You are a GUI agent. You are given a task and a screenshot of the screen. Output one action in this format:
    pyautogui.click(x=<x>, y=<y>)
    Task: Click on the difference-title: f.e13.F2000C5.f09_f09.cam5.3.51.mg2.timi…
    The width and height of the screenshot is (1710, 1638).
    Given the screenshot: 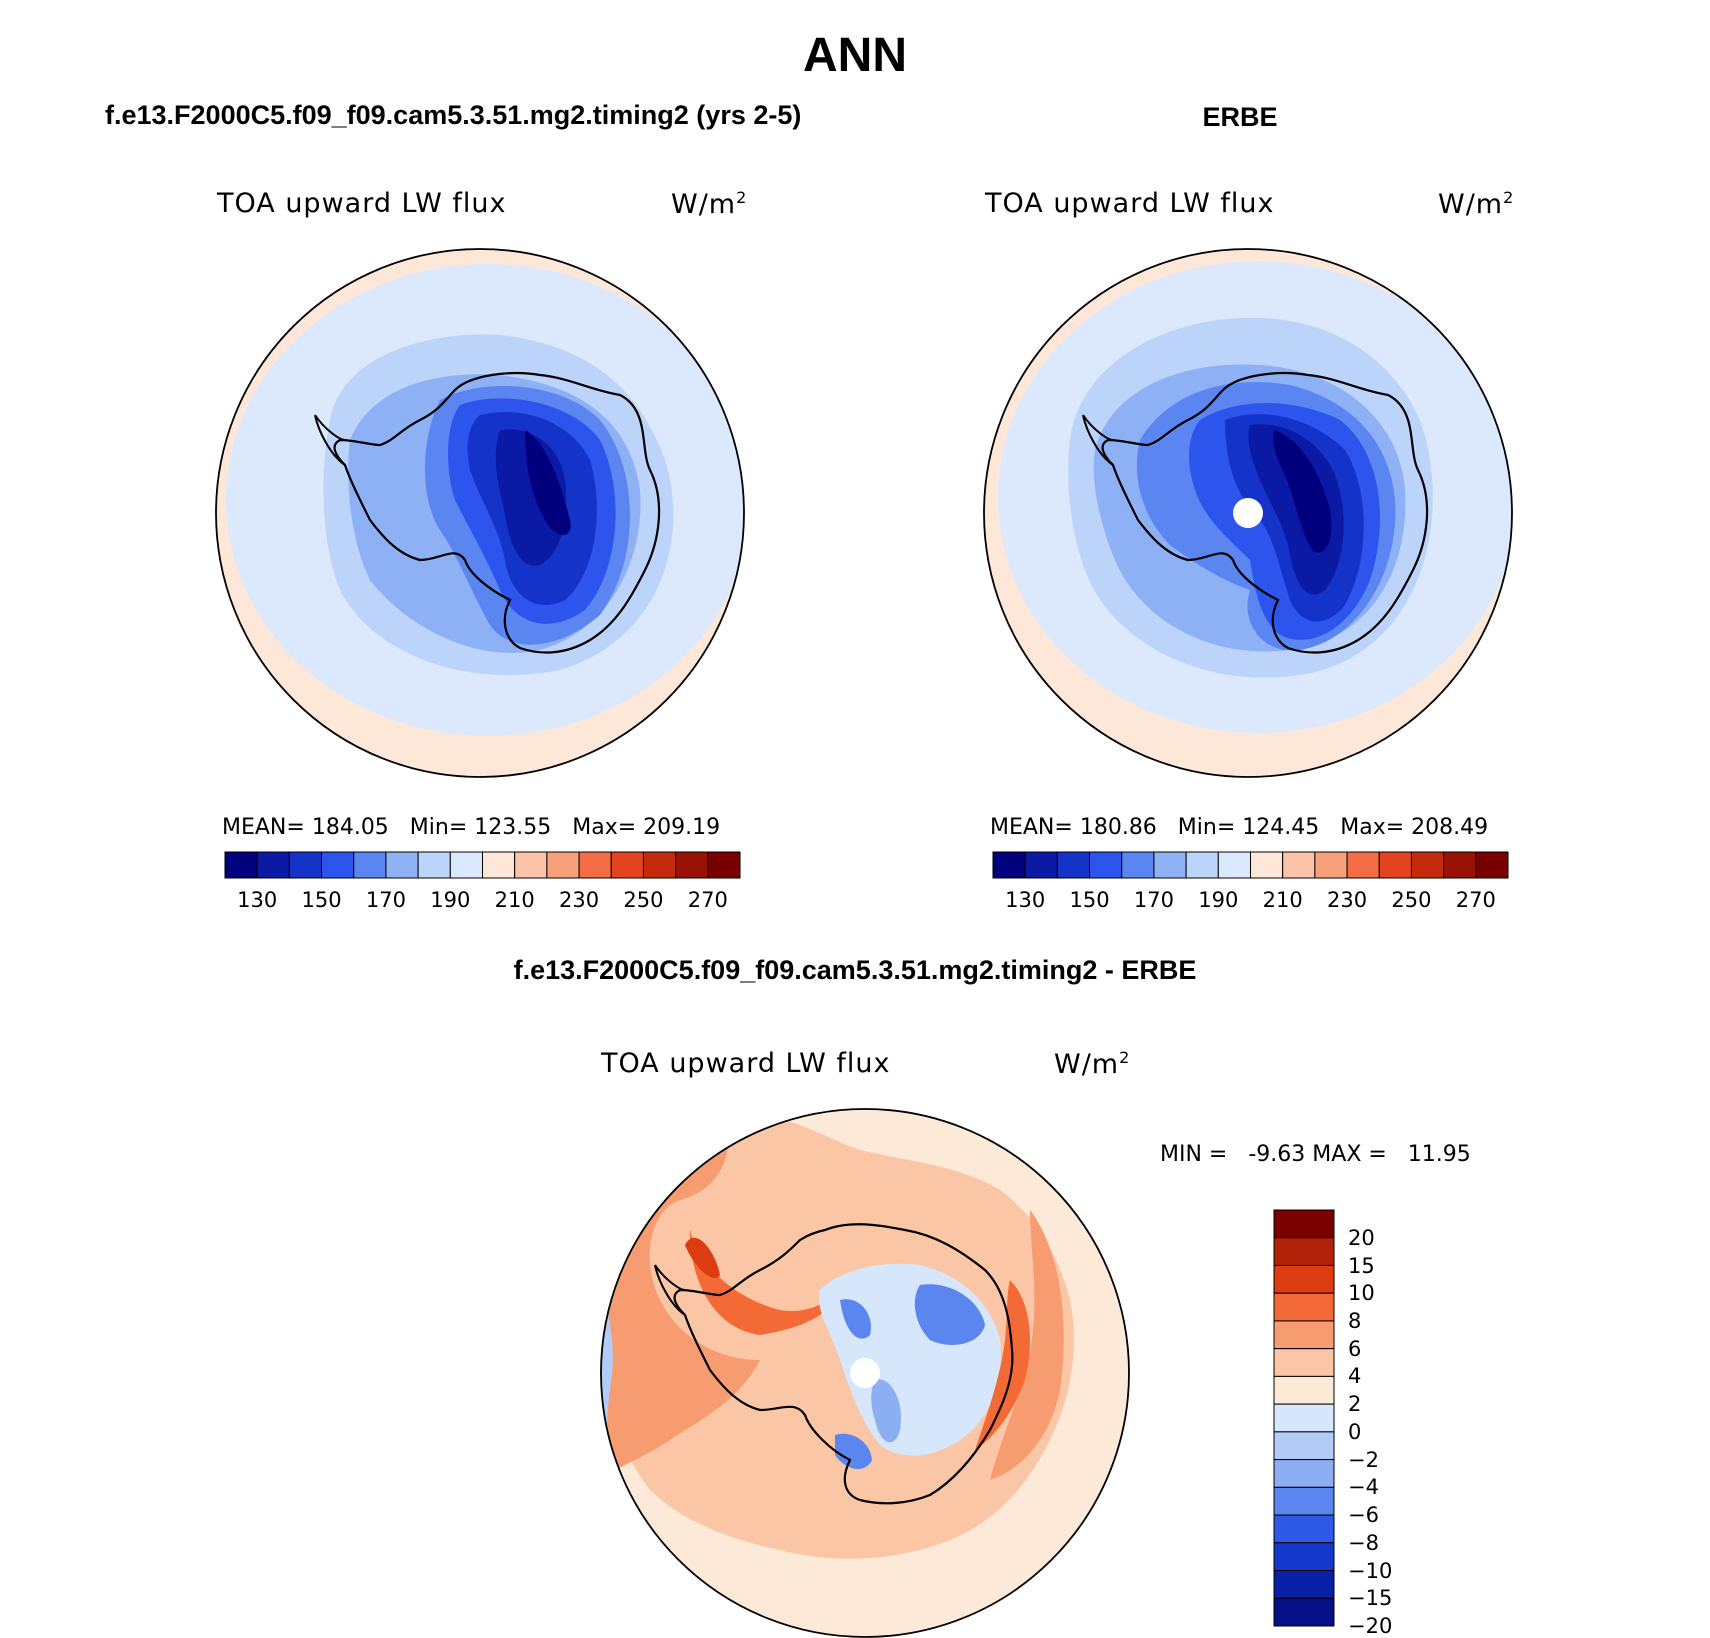 What is the action you would take?
    pyautogui.click(x=855, y=970)
    